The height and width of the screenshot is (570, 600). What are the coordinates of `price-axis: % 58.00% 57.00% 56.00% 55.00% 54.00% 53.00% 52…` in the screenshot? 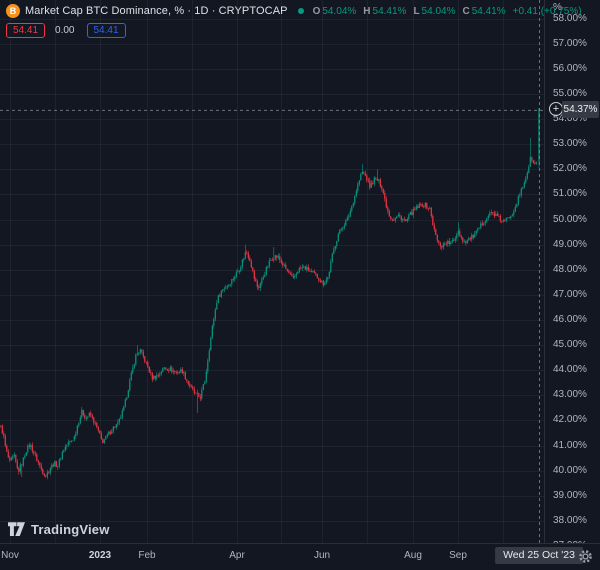 It's located at (572, 275).